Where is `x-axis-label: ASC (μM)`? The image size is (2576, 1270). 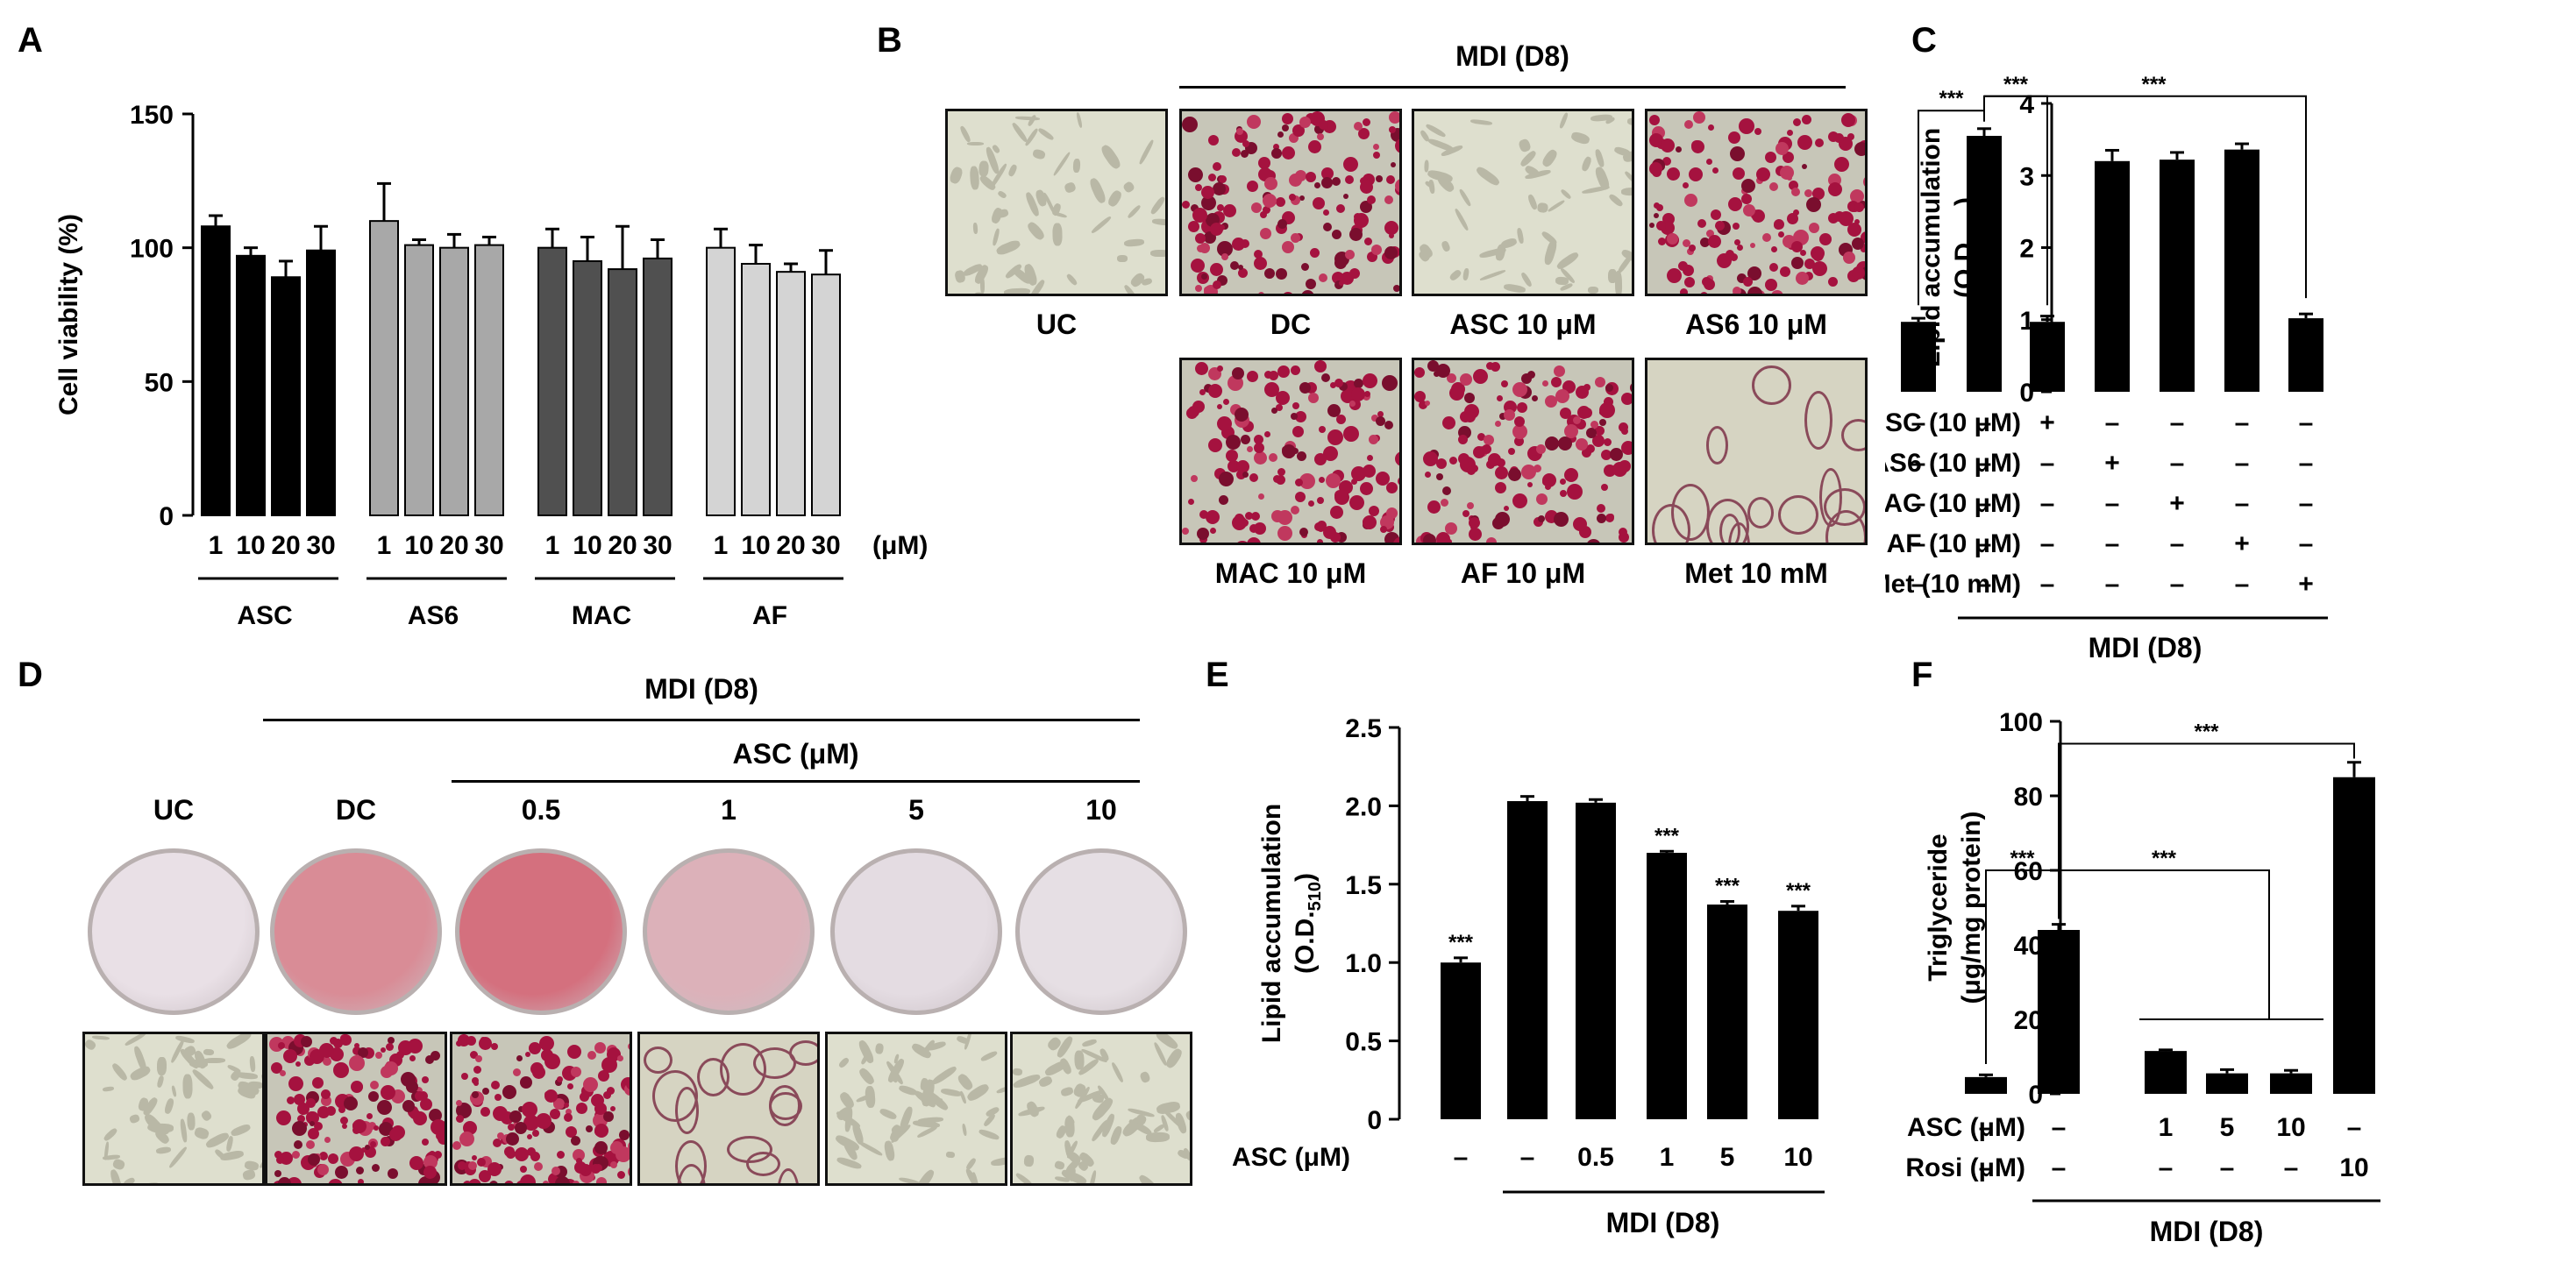 x-axis-label: ASC (μM) is located at coordinates (1291, 1158).